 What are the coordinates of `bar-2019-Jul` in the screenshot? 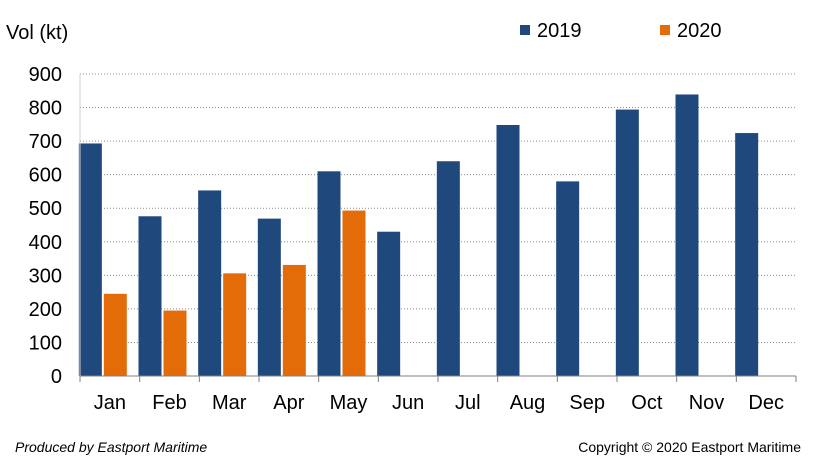 It's located at (448, 268).